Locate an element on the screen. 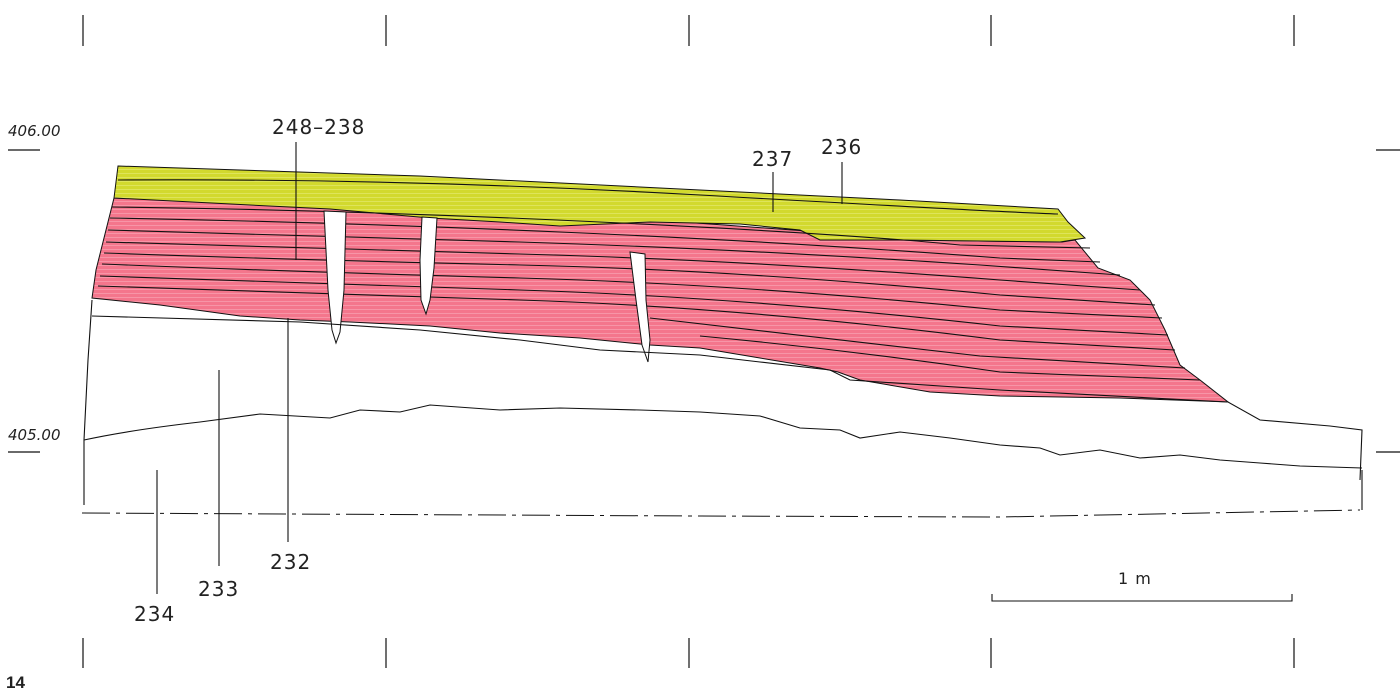  label-232: 232 is located at coordinates (290, 562).